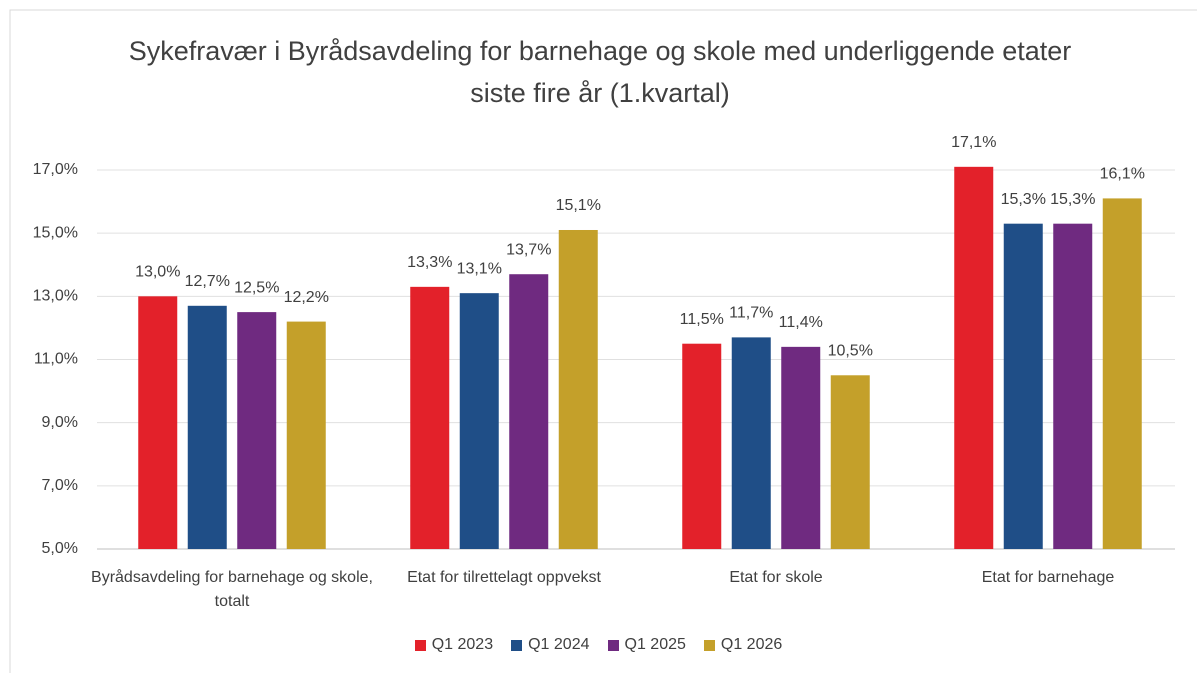  I want to click on y-tick-label: 15,0%, so click(55, 232).